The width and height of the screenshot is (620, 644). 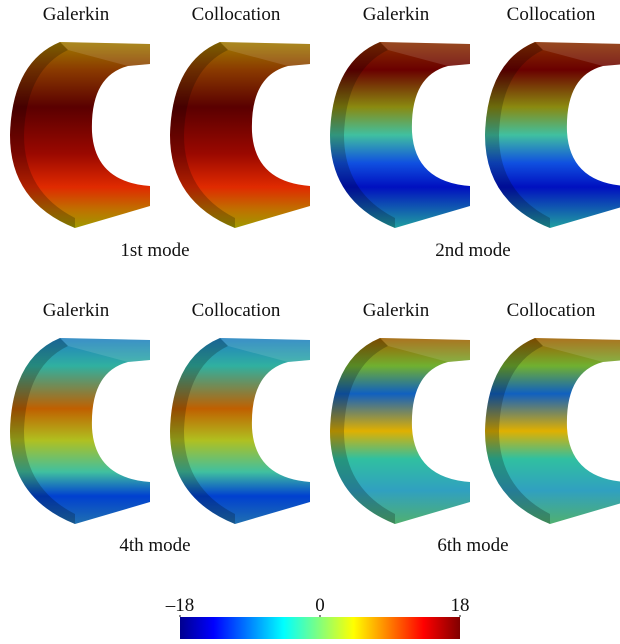 What do you see at coordinates (320, 605) in the screenshot?
I see `colorbar-tick-label: 0` at bounding box center [320, 605].